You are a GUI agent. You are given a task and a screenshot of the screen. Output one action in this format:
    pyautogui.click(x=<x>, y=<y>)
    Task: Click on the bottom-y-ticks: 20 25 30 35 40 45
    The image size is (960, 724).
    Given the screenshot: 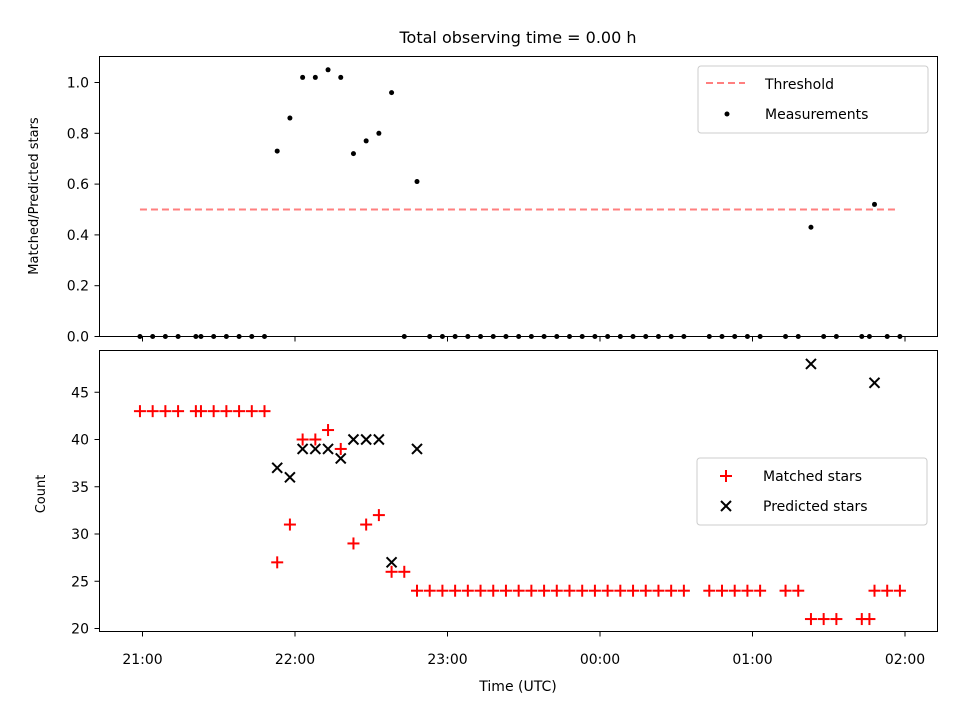 What is the action you would take?
    pyautogui.click(x=85, y=511)
    